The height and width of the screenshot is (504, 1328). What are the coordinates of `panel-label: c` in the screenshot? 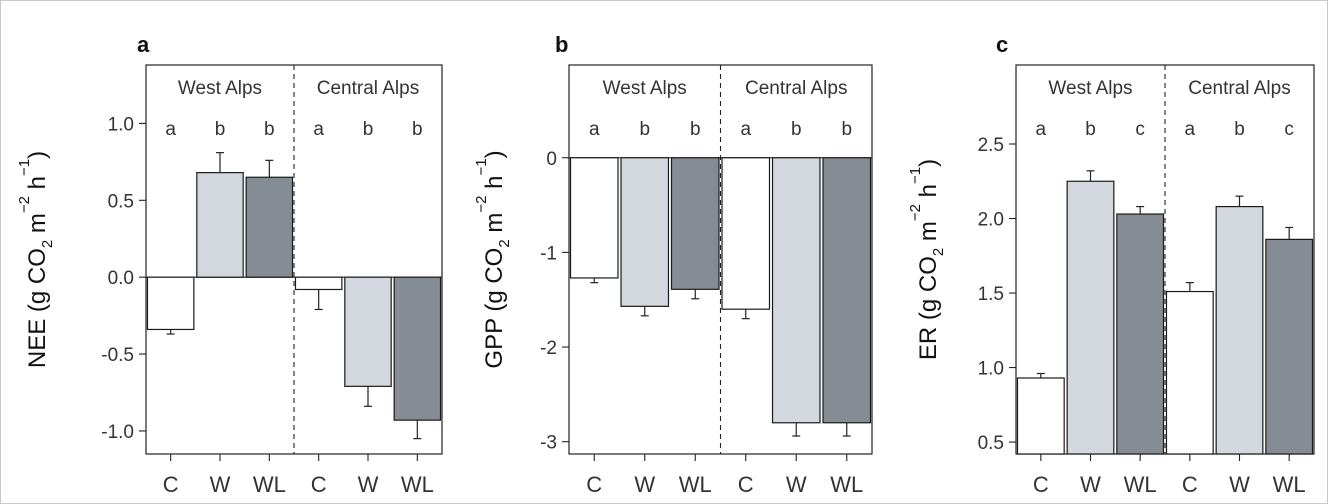 It's located at (1002, 44).